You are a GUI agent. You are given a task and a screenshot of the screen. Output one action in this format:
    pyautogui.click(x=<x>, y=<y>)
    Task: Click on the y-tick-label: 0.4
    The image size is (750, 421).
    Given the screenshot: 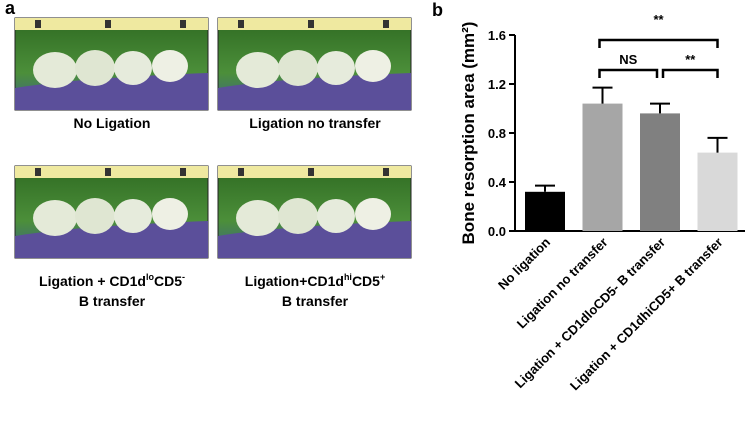 What is the action you would take?
    pyautogui.click(x=497, y=182)
    